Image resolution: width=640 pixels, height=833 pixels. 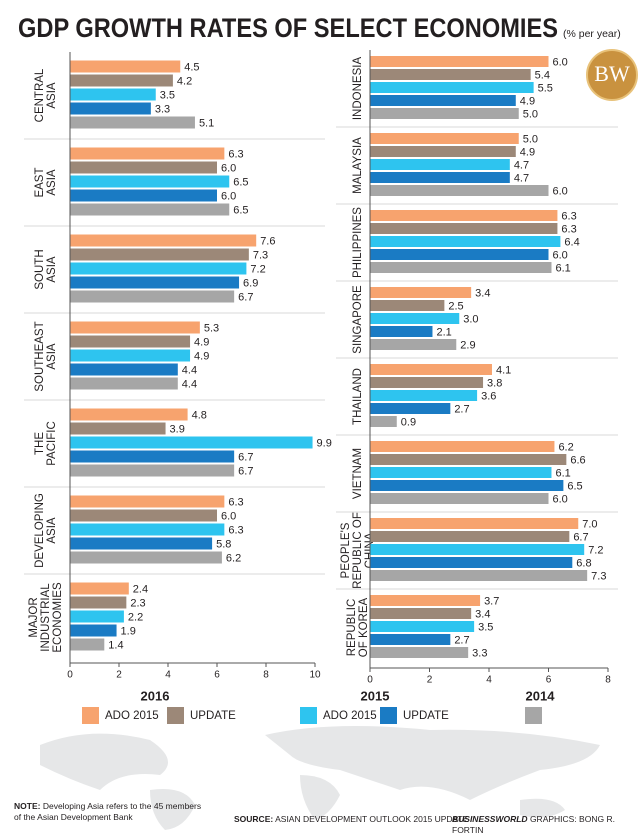 I want to click on value-label: 2.2, so click(x=135, y=617).